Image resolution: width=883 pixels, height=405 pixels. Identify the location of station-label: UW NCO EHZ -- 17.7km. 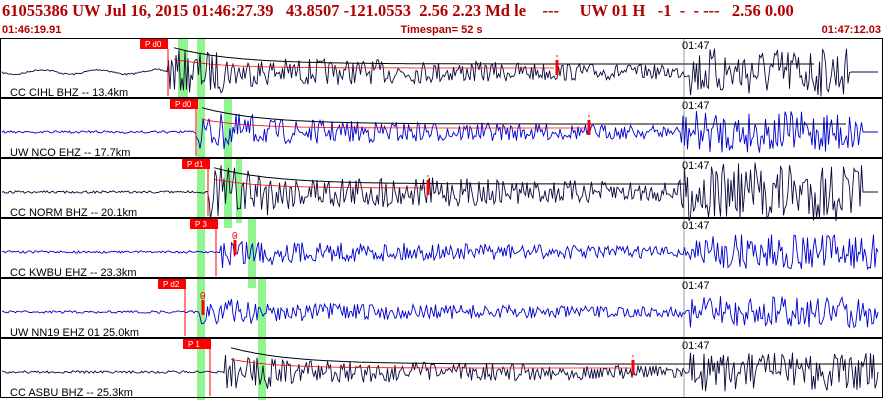
(70, 153).